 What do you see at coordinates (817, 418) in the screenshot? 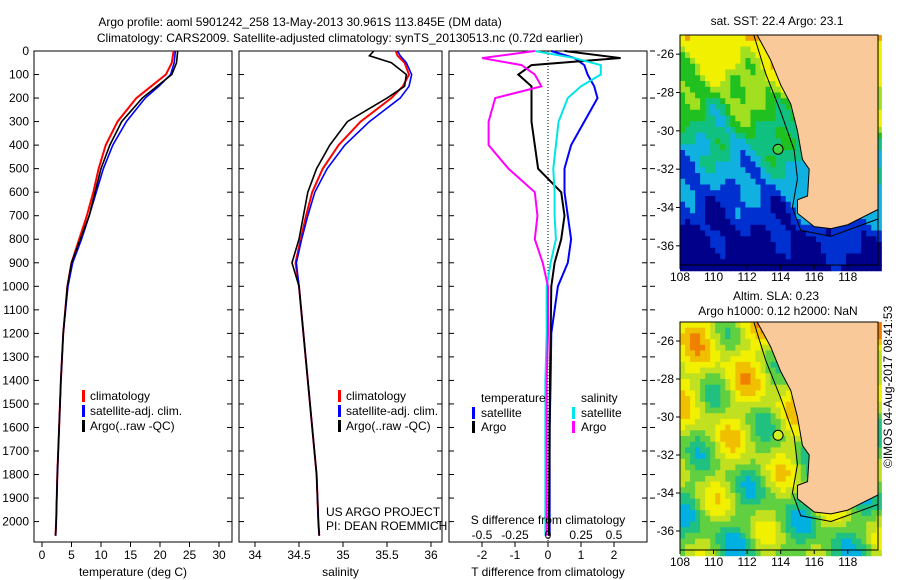
I see `land-mass` at bounding box center [817, 418].